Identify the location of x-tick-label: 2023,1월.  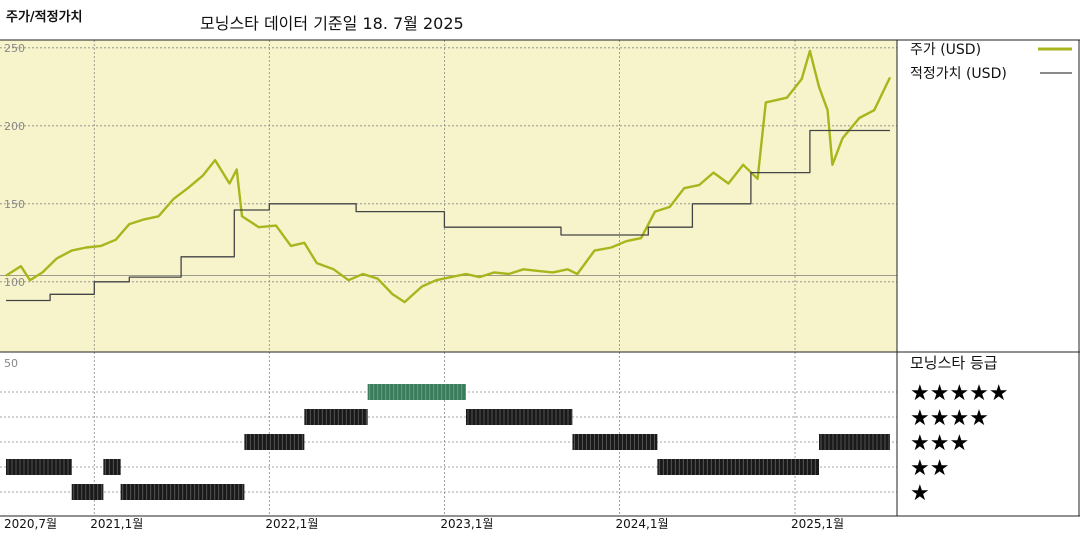
(466, 524).